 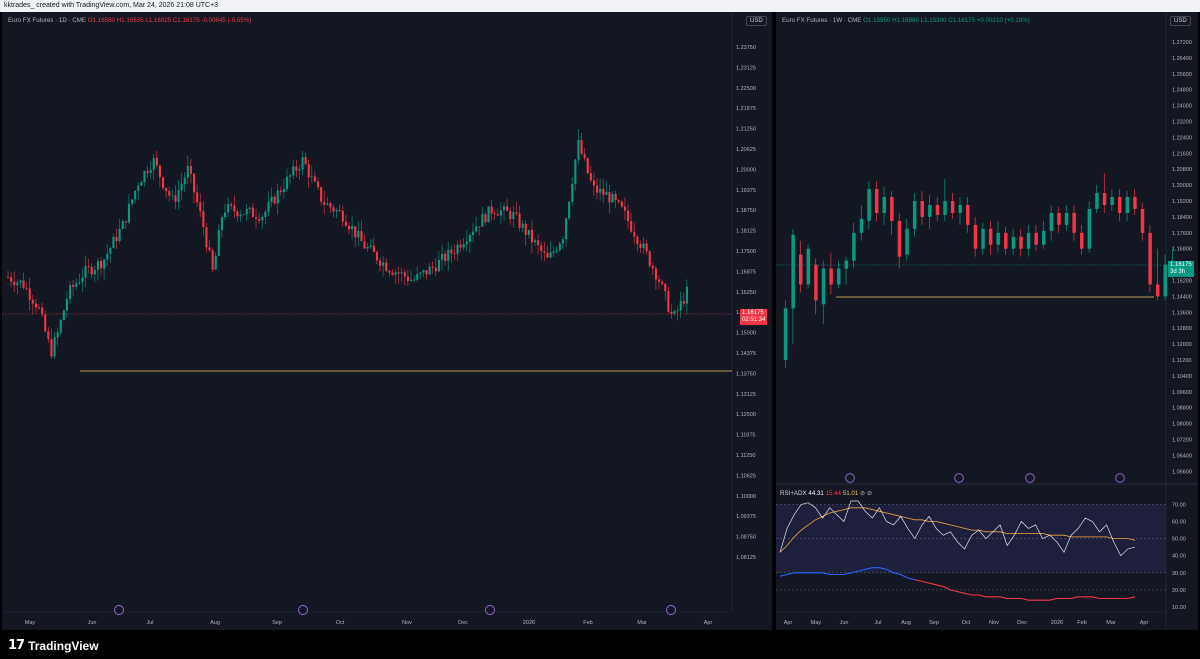 What do you see at coordinates (1182, 43) in the screenshot?
I see `weekly-y-tick: 1.27200` at bounding box center [1182, 43].